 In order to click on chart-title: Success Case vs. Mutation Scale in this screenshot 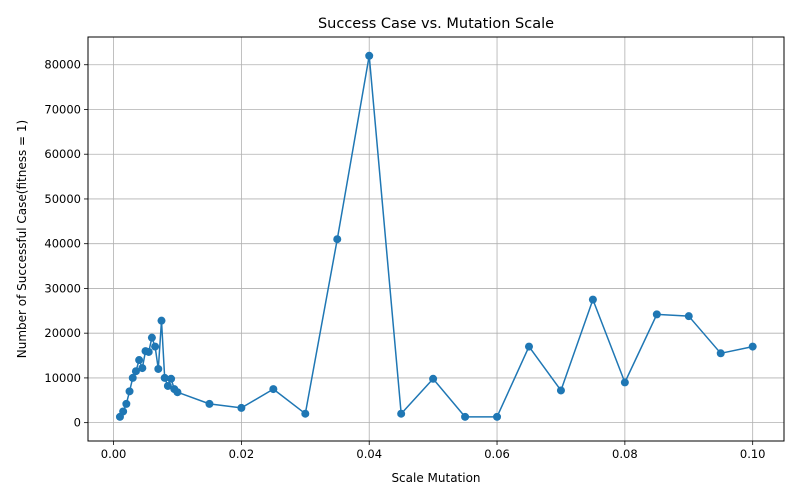, I will do `click(436, 24)`.